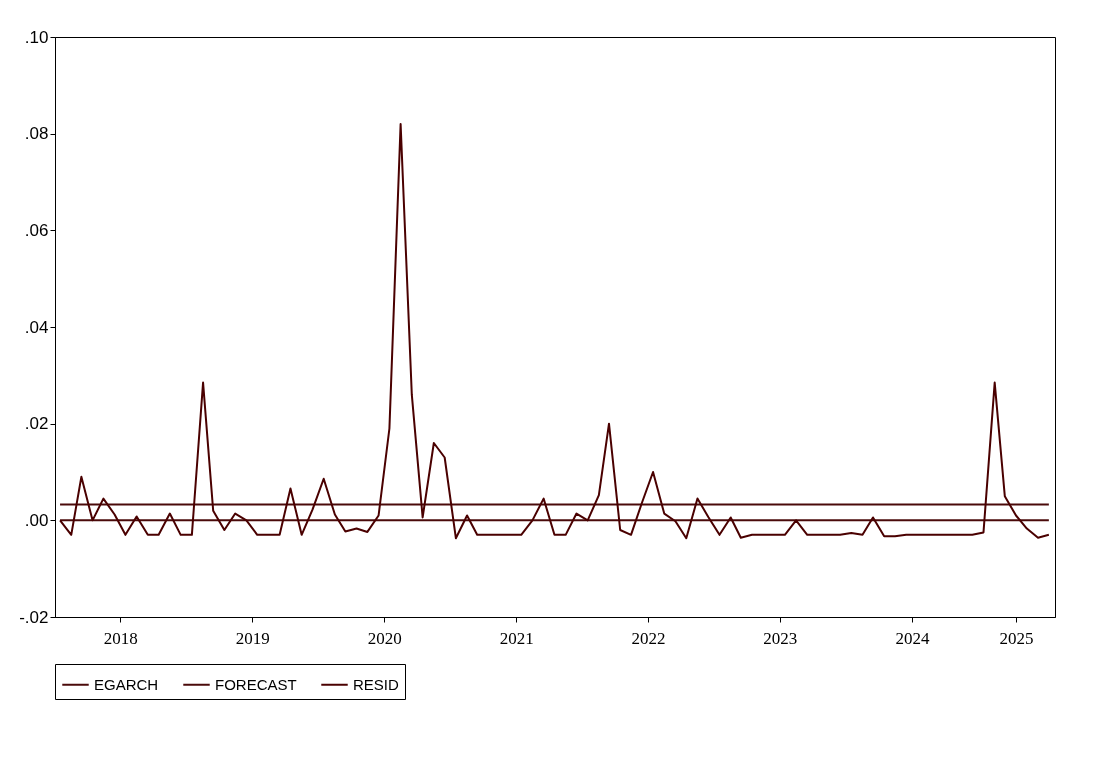 This screenshot has height=758, width=1102. Describe the element at coordinates (1016, 638) in the screenshot. I see `x-tick-label: 2025` at that location.